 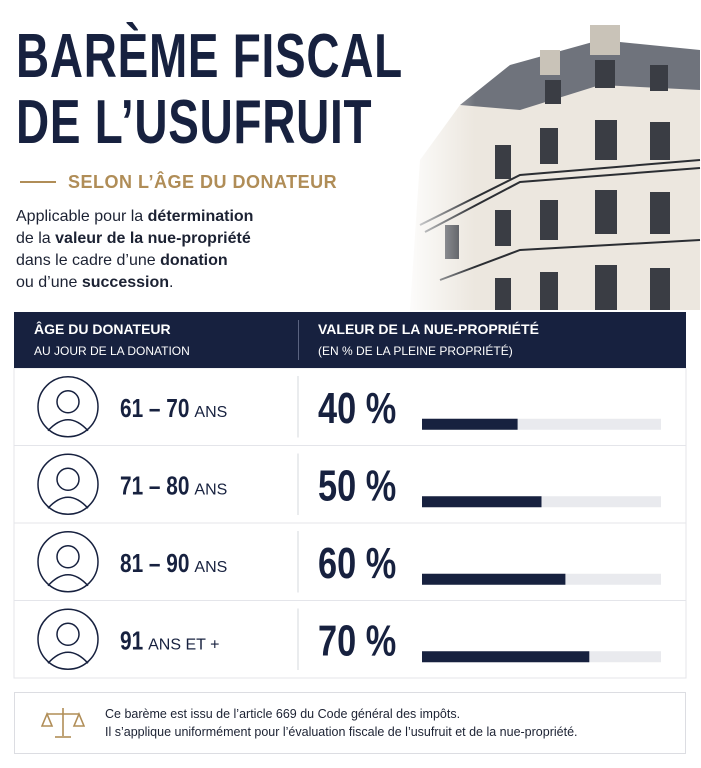 What do you see at coordinates (63, 723) in the screenshot?
I see `scale-icon` at bounding box center [63, 723].